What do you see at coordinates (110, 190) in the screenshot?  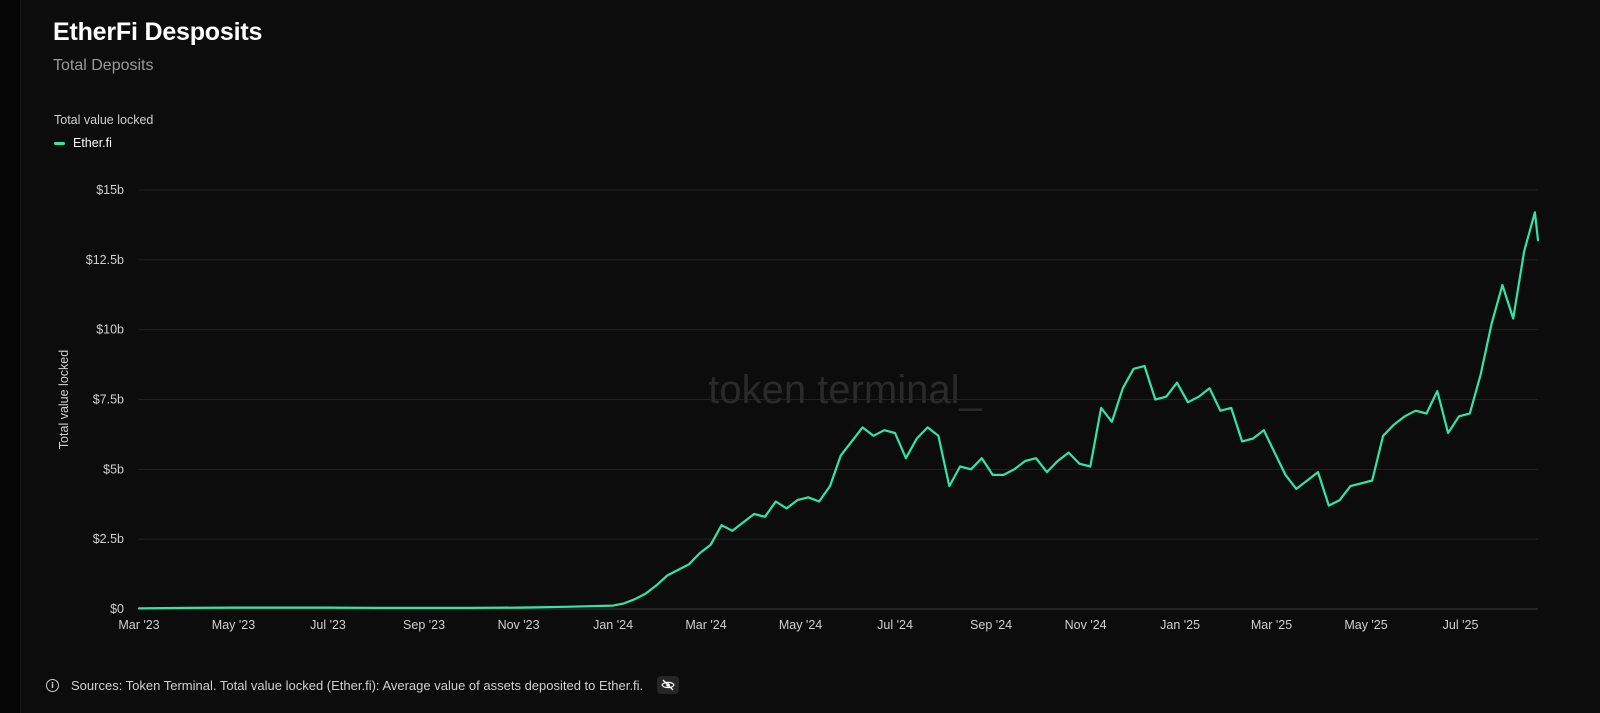 I see `y-tick-label: $15b` at bounding box center [110, 190].